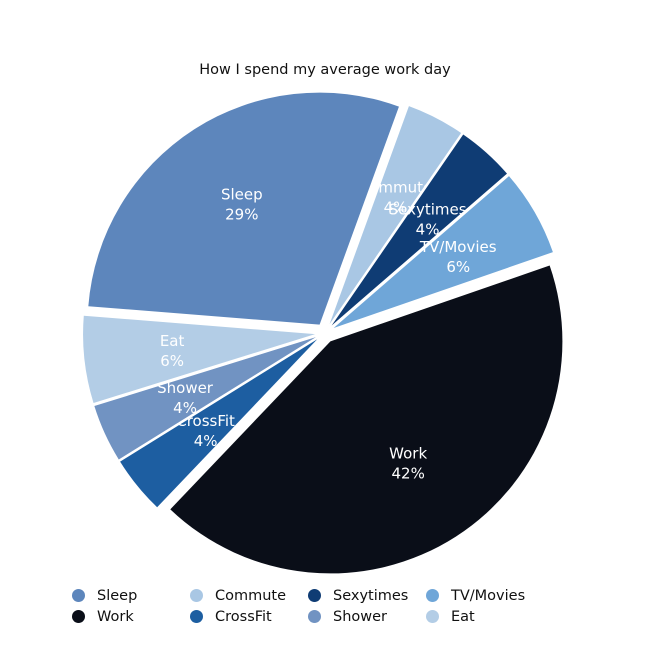 The image size is (650, 650). Describe the element at coordinates (117, 595) in the screenshot. I see `legend-label: Sleep` at that location.